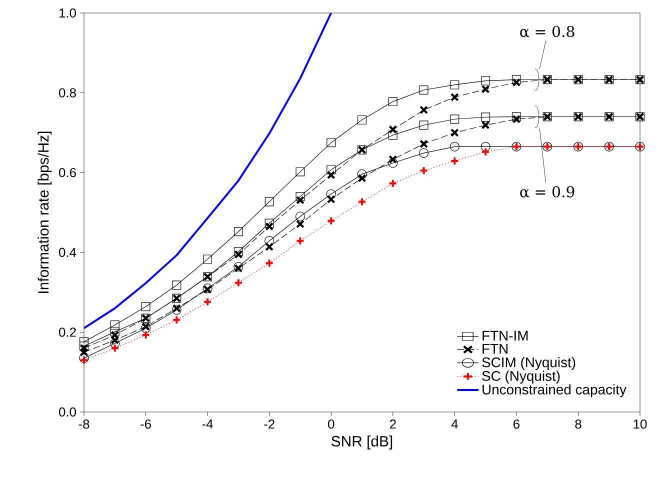  What do you see at coordinates (145, 424) in the screenshot?
I see `x-tick-label: -6` at bounding box center [145, 424].